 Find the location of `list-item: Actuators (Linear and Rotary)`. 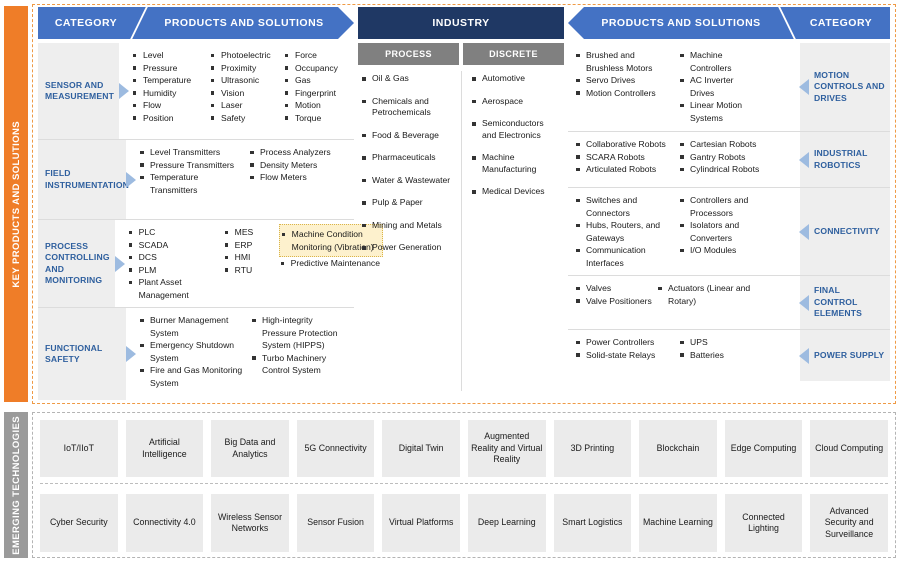

list-item: Actuators (Linear and Rotary) is located at coordinates (709, 294).